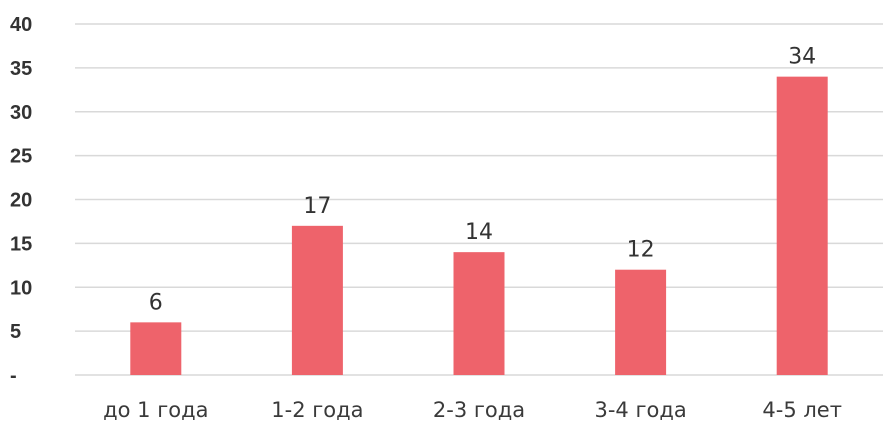 This screenshot has height=423, width=885. What do you see at coordinates (640, 410) in the screenshot?
I see `x-category-label: 3-4 года` at bounding box center [640, 410].